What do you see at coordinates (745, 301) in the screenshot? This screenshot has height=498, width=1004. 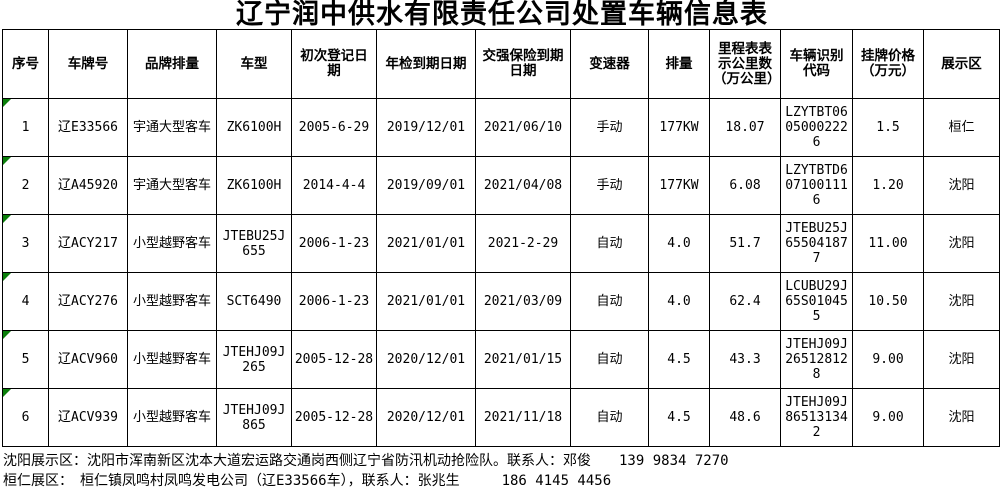 I see `cell-odometer: 62.4` at bounding box center [745, 301].